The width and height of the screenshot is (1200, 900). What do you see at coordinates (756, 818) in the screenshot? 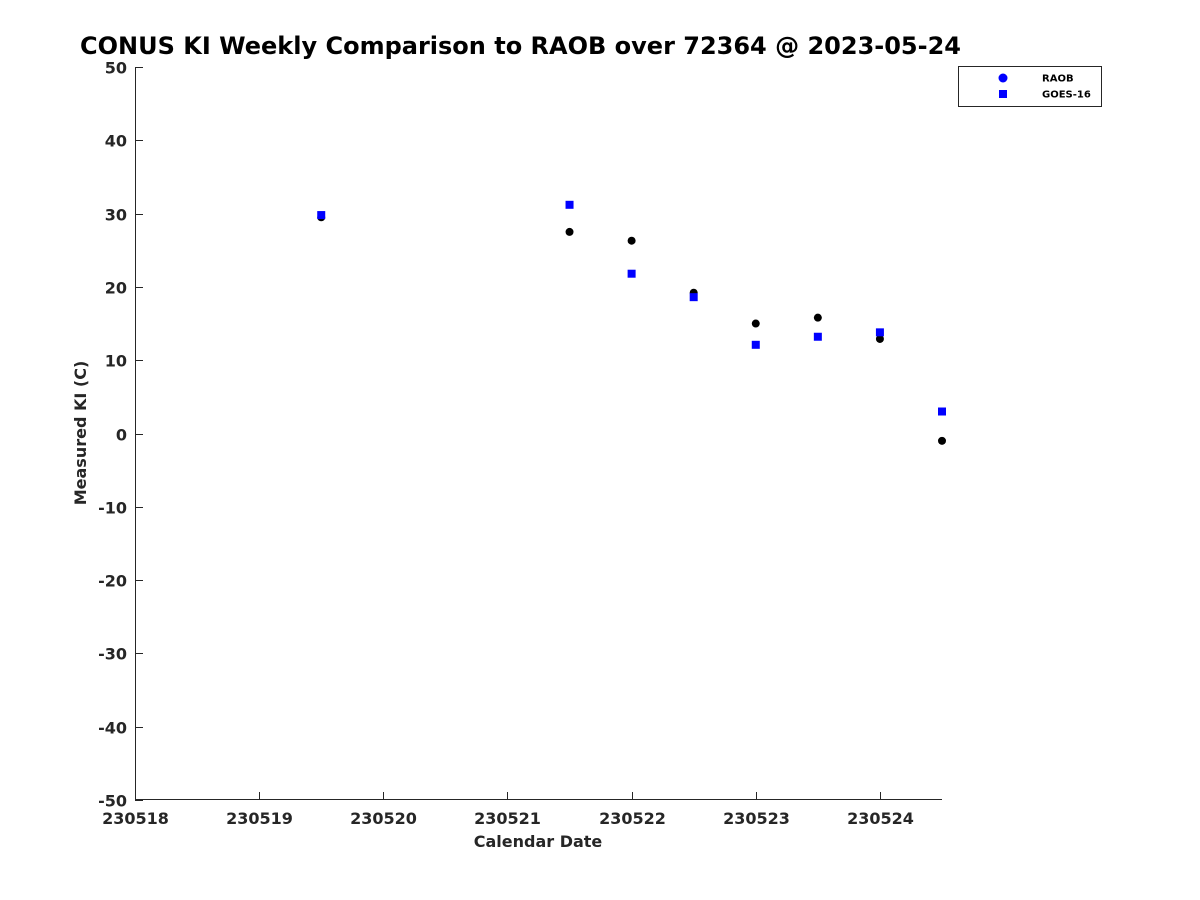
I see `x-tick-label: 230523` at bounding box center [756, 818].